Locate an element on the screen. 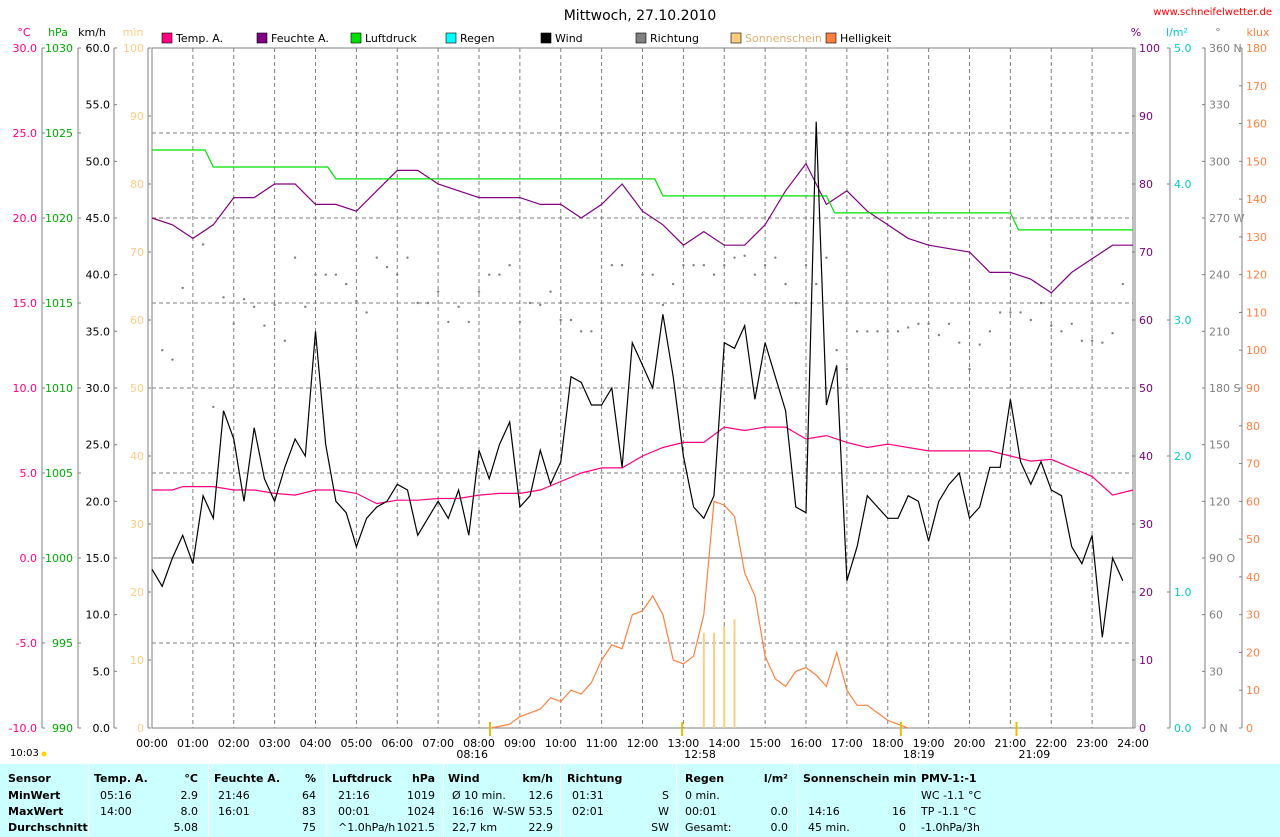  x-tick-label: 06:00 is located at coordinates (397, 743).